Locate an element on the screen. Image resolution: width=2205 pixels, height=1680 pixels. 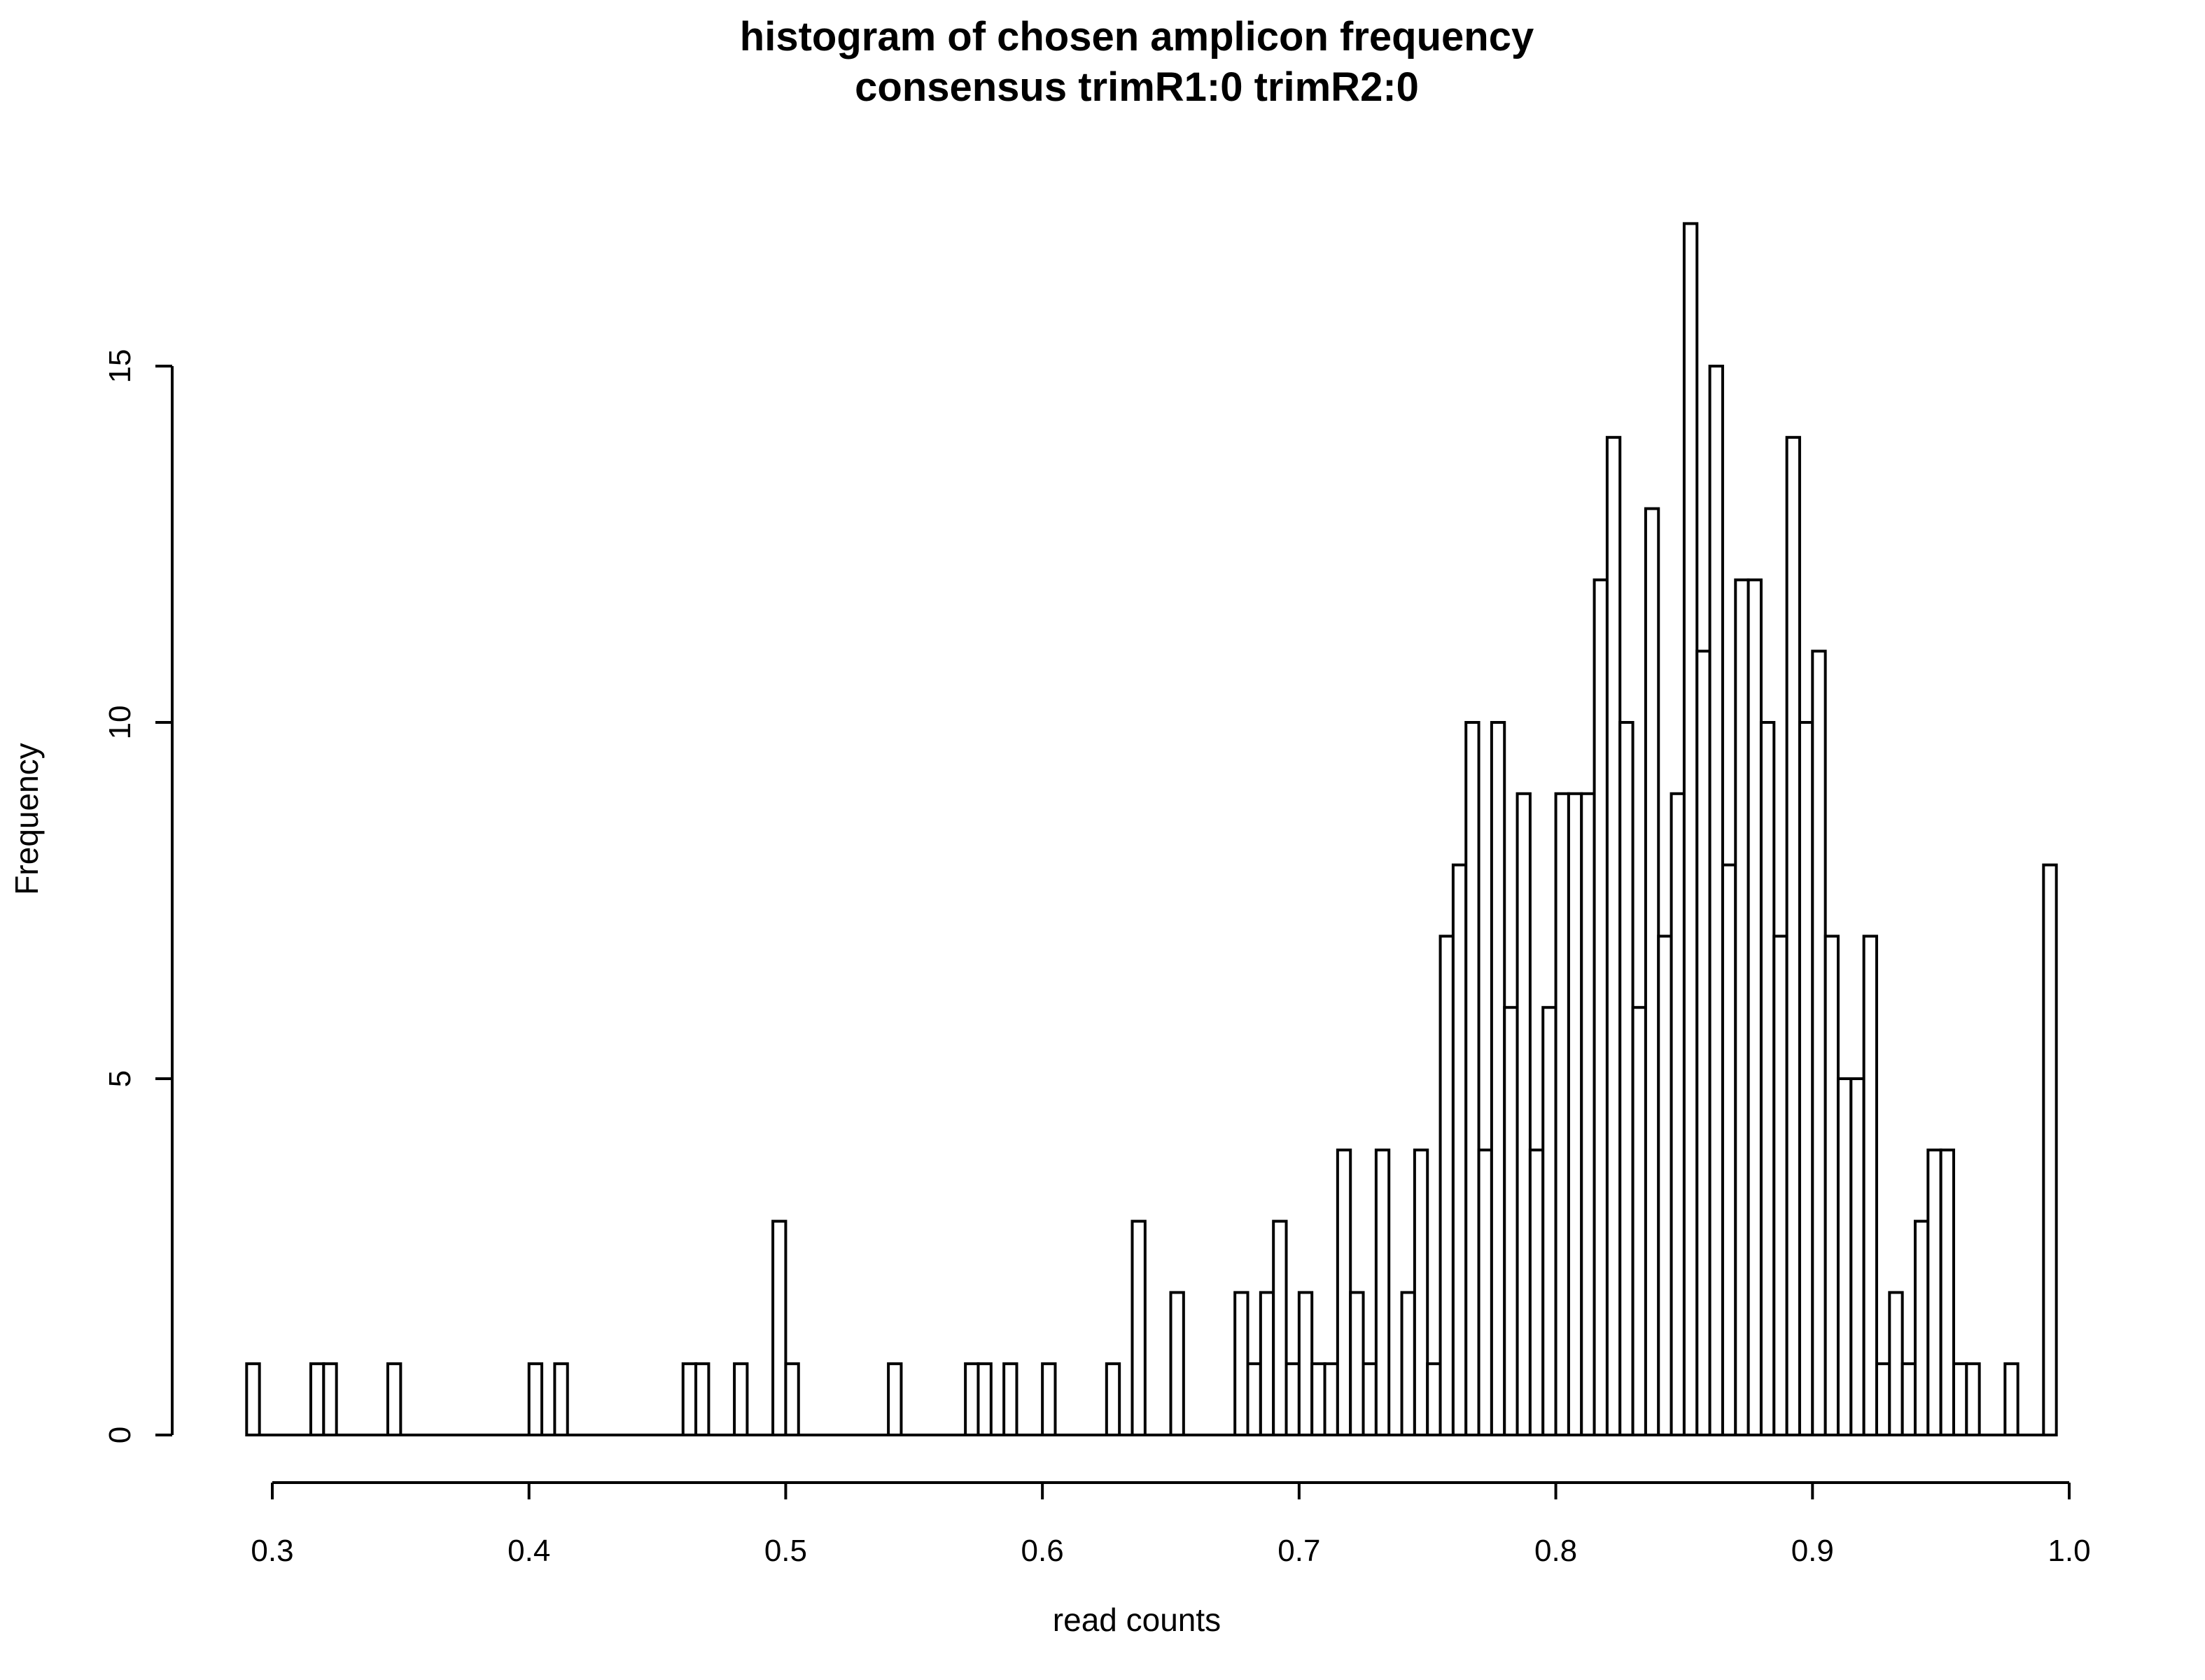
x-tick-label: 0.3 is located at coordinates (272, 1551).